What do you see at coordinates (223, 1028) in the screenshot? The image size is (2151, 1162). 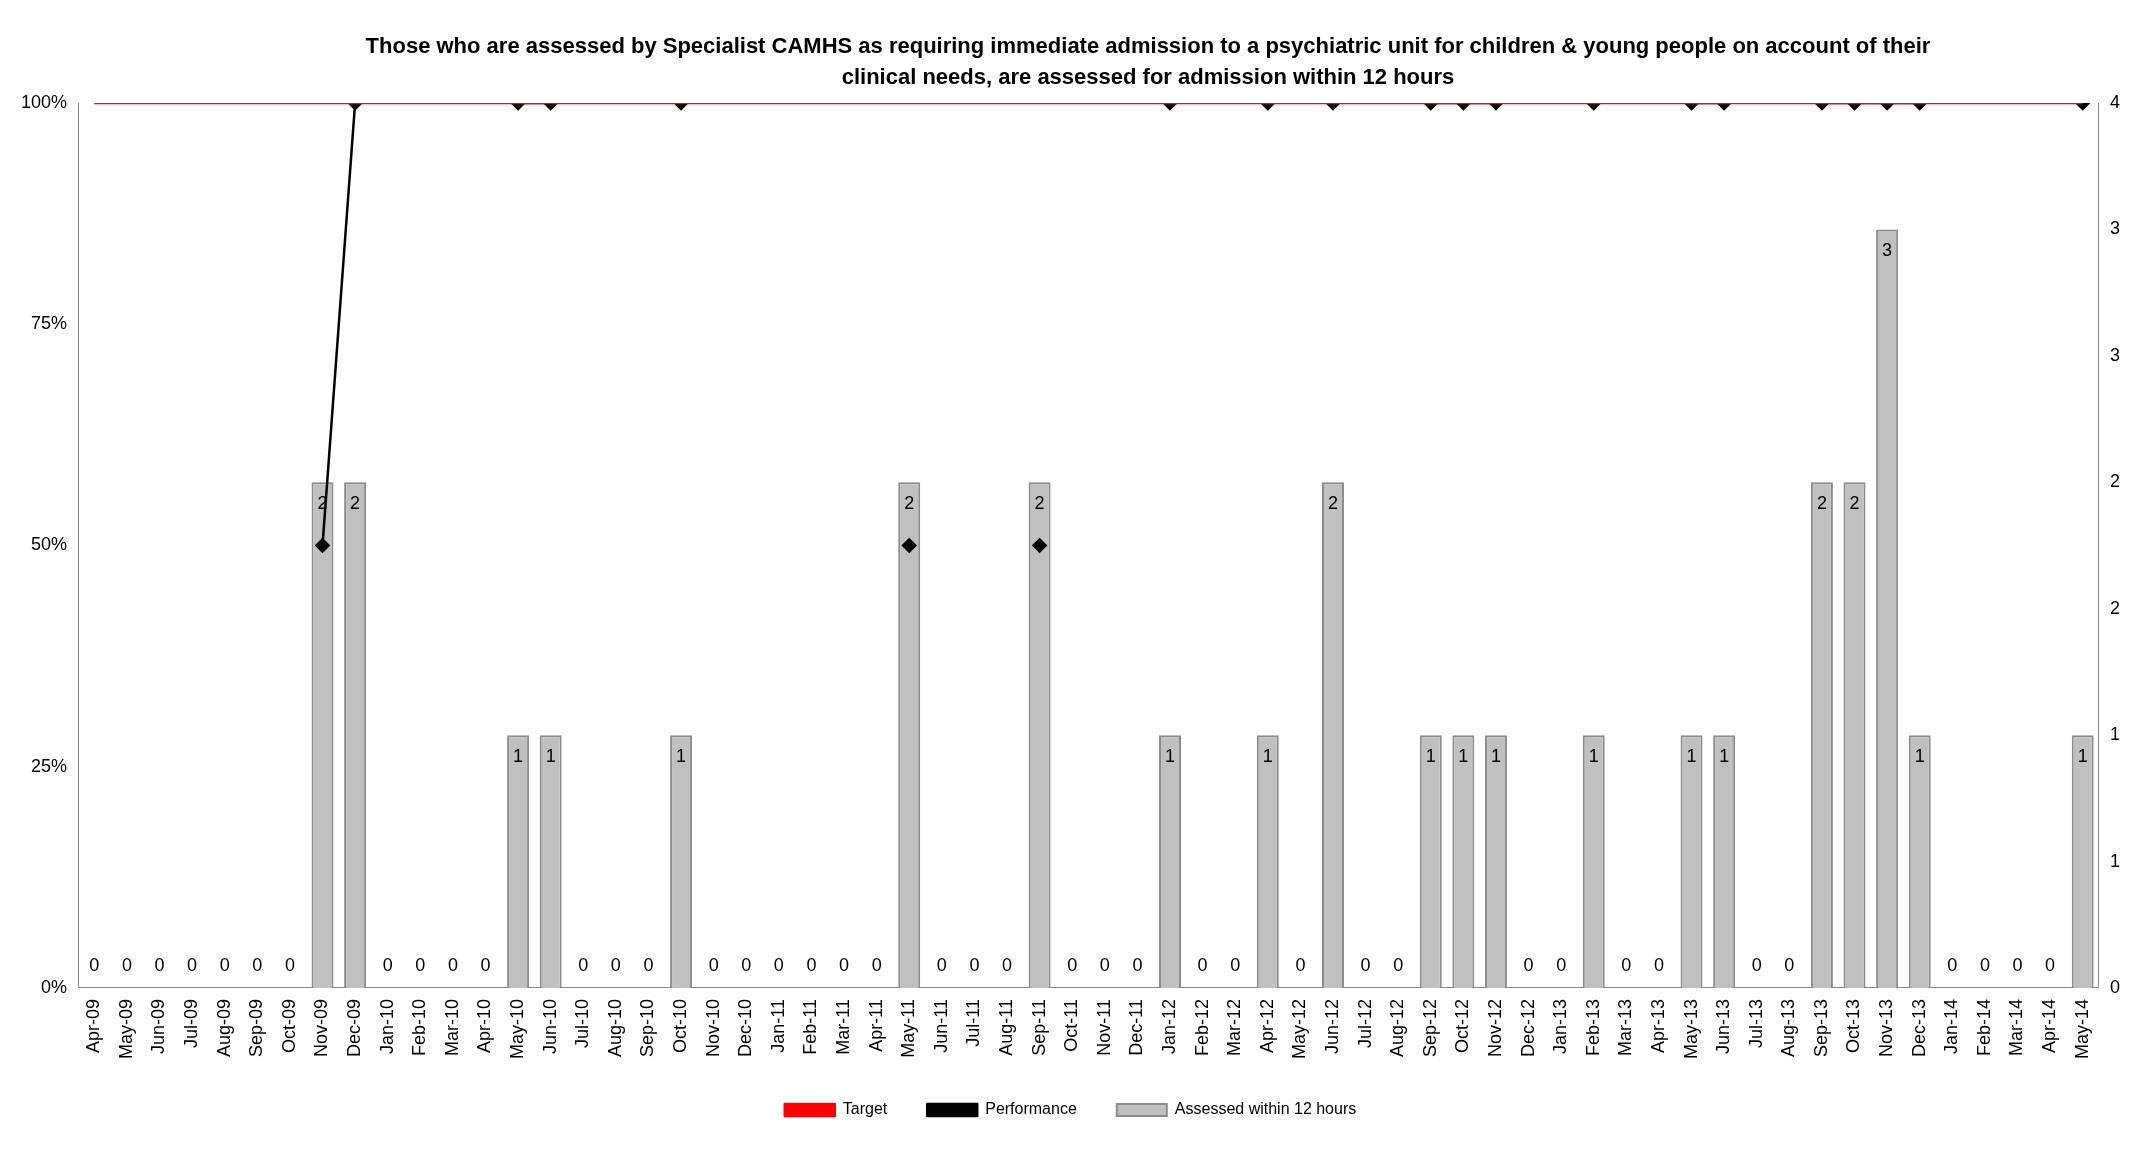 I see `x-tick-label: Aug-09` at bounding box center [223, 1028].